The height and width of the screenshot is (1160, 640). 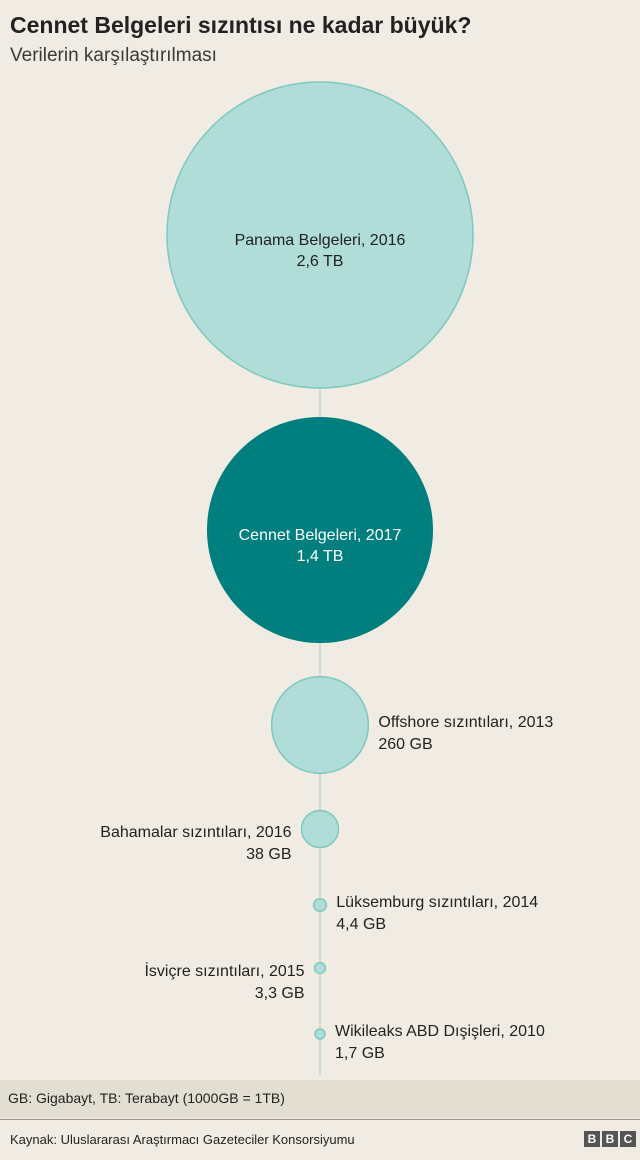 What do you see at coordinates (195, 832) in the screenshot?
I see `bubble-label-3: Bahamalar sızıntıları, 2016` at bounding box center [195, 832].